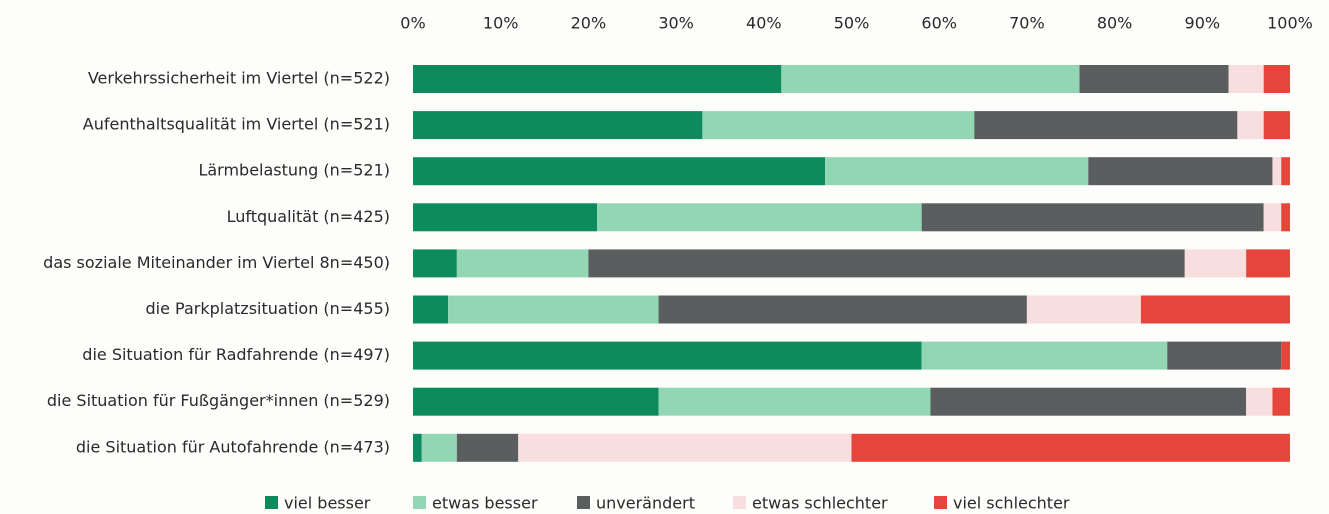 Image resolution: width=1329 pixels, height=514 pixels. Describe the element at coordinates (1290, 23) in the screenshot. I see `x-tick-label: 100%` at that location.